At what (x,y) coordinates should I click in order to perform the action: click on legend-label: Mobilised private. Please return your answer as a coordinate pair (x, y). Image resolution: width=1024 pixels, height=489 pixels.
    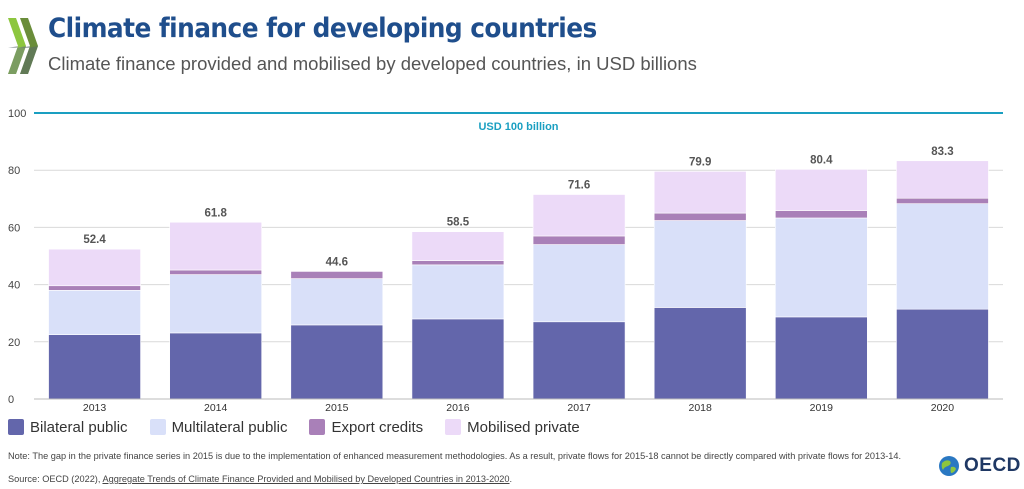
    Looking at the image, I should click on (523, 427).